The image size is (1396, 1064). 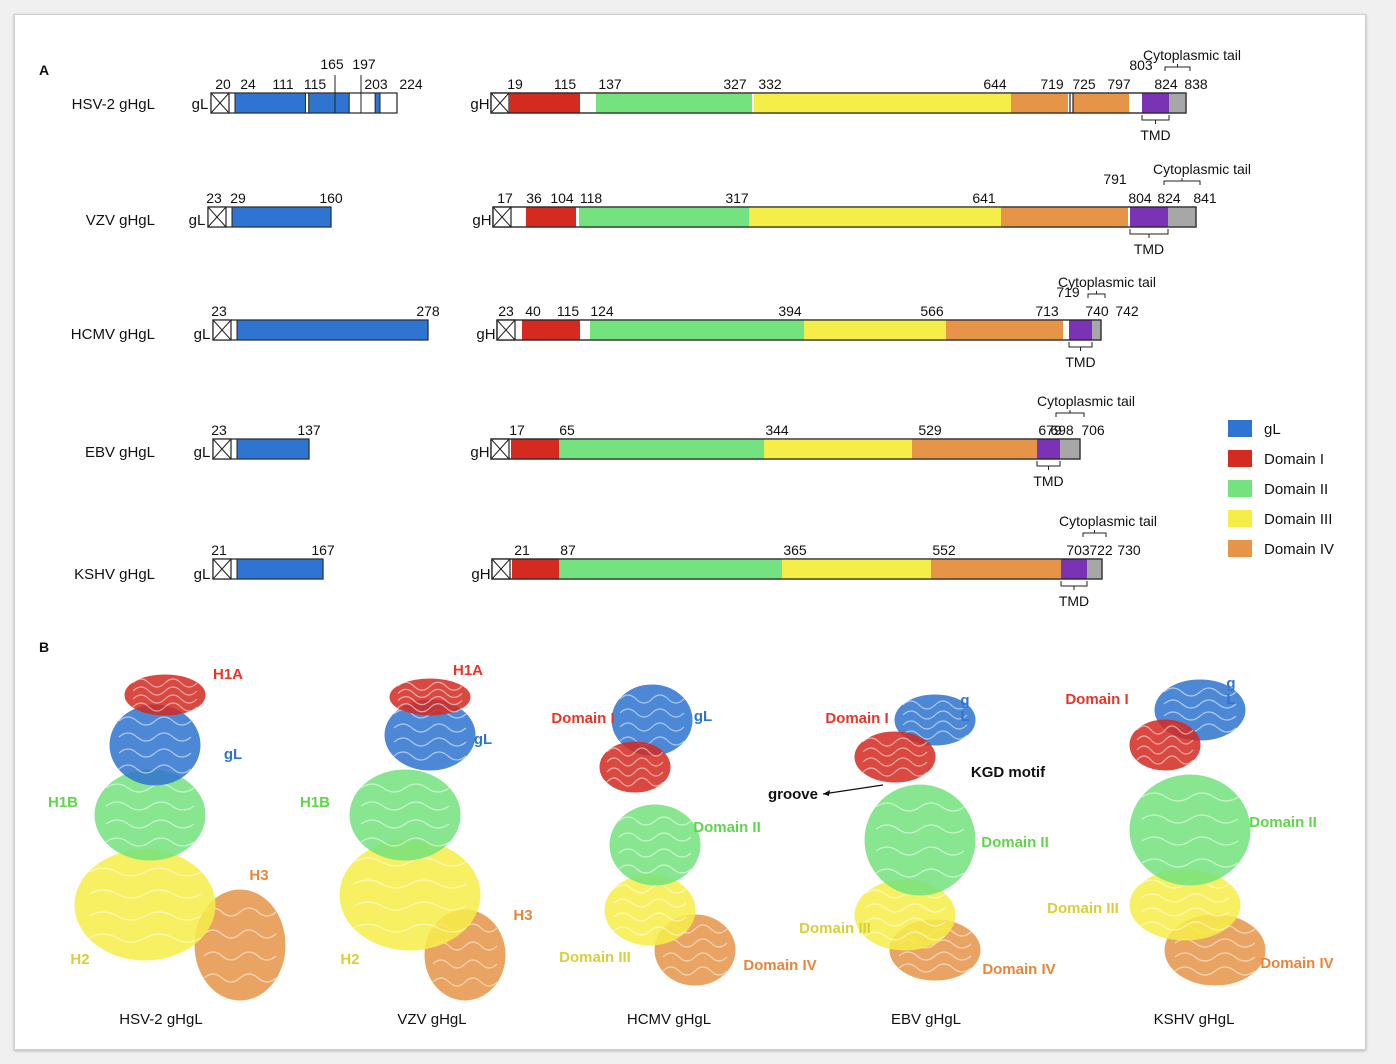 What do you see at coordinates (1048, 481) in the screenshot?
I see `tmd-label: TMD` at bounding box center [1048, 481].